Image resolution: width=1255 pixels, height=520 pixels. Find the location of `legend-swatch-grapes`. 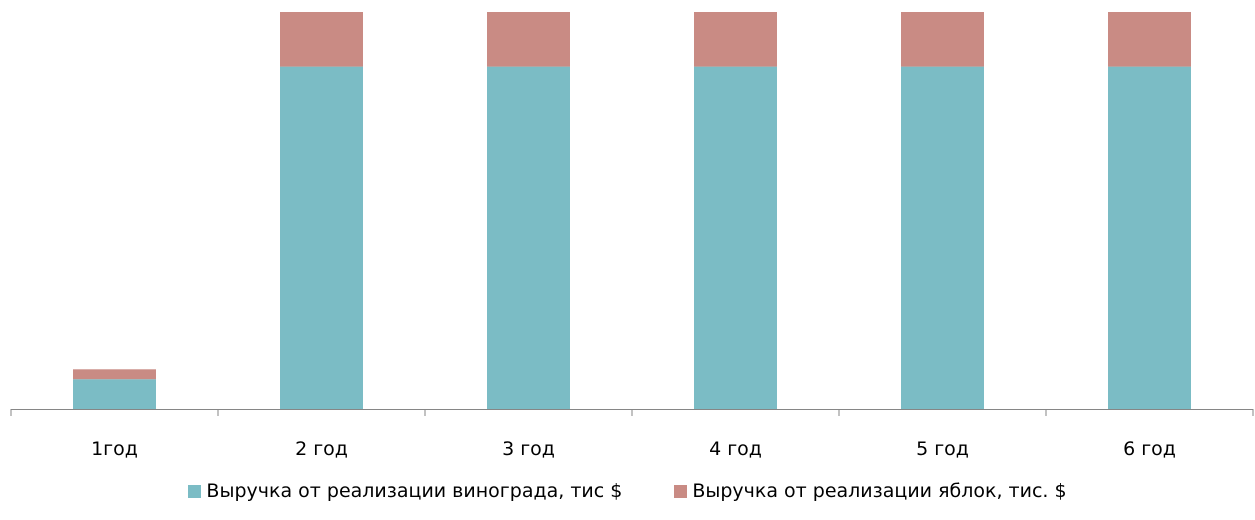

legend-swatch-grapes is located at coordinates (195, 491).